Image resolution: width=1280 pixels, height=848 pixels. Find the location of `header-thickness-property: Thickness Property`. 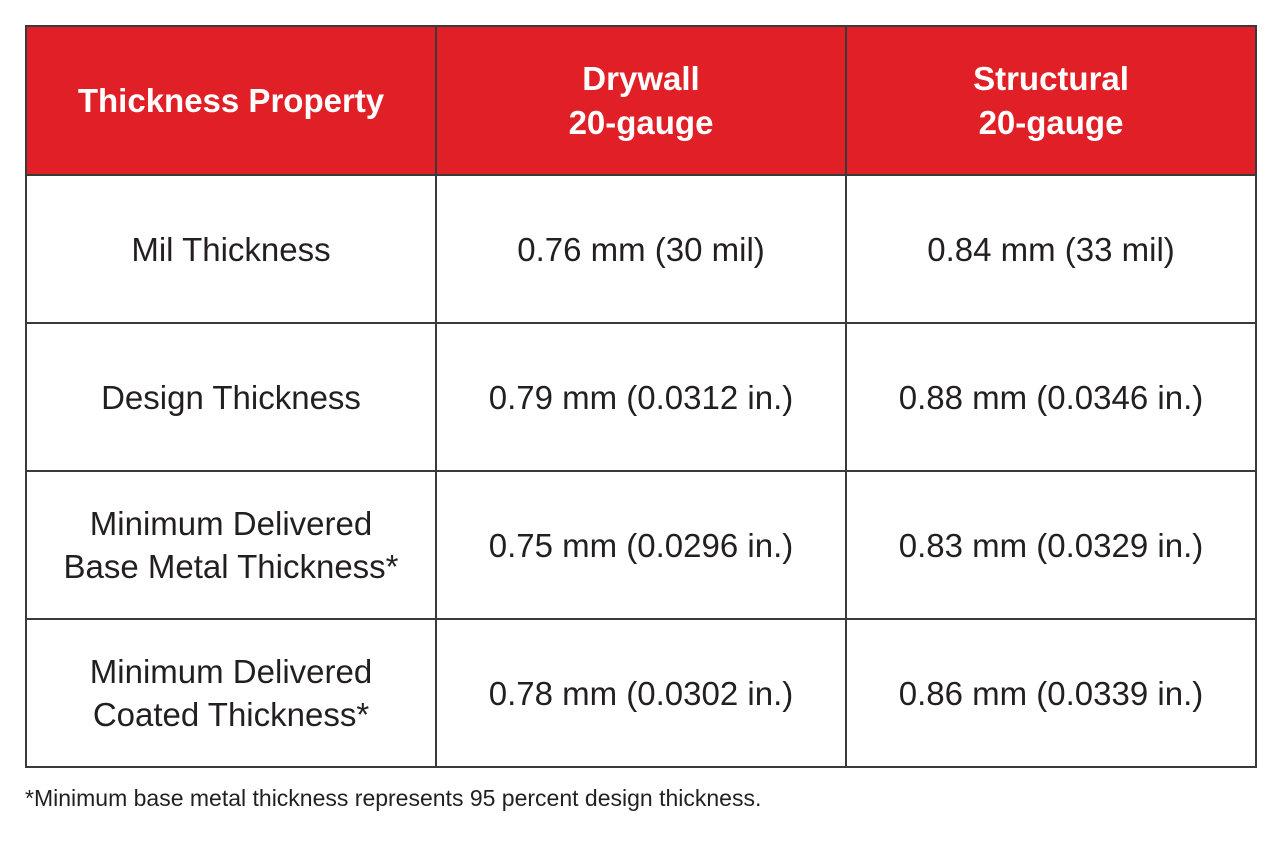

header-thickness-property: Thickness Property is located at coordinates (231, 100).